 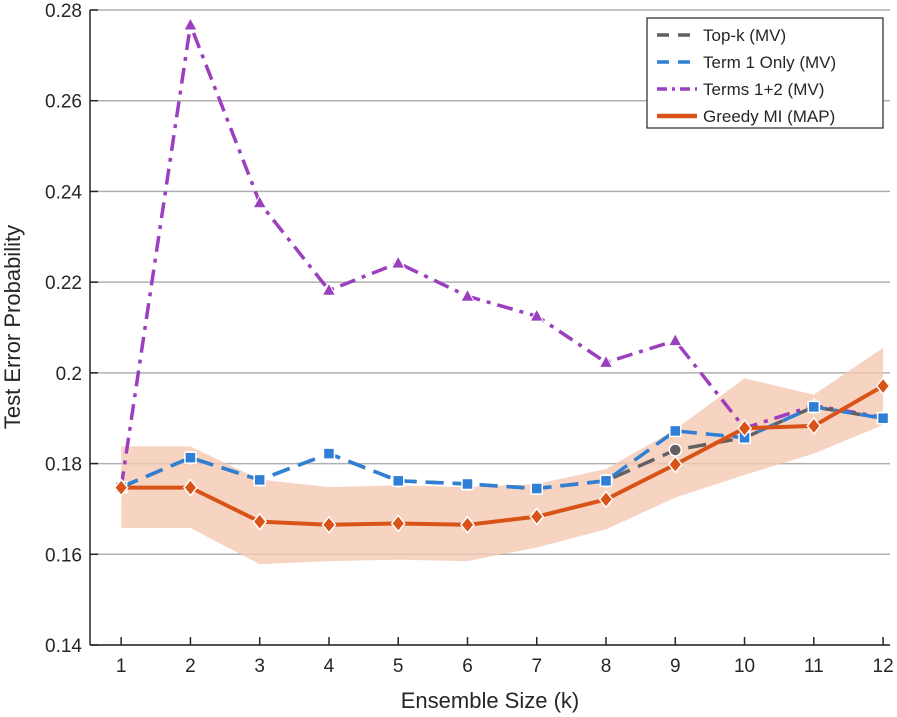 What do you see at coordinates (259, 666) in the screenshot?
I see `x-tick-label: 3` at bounding box center [259, 666].